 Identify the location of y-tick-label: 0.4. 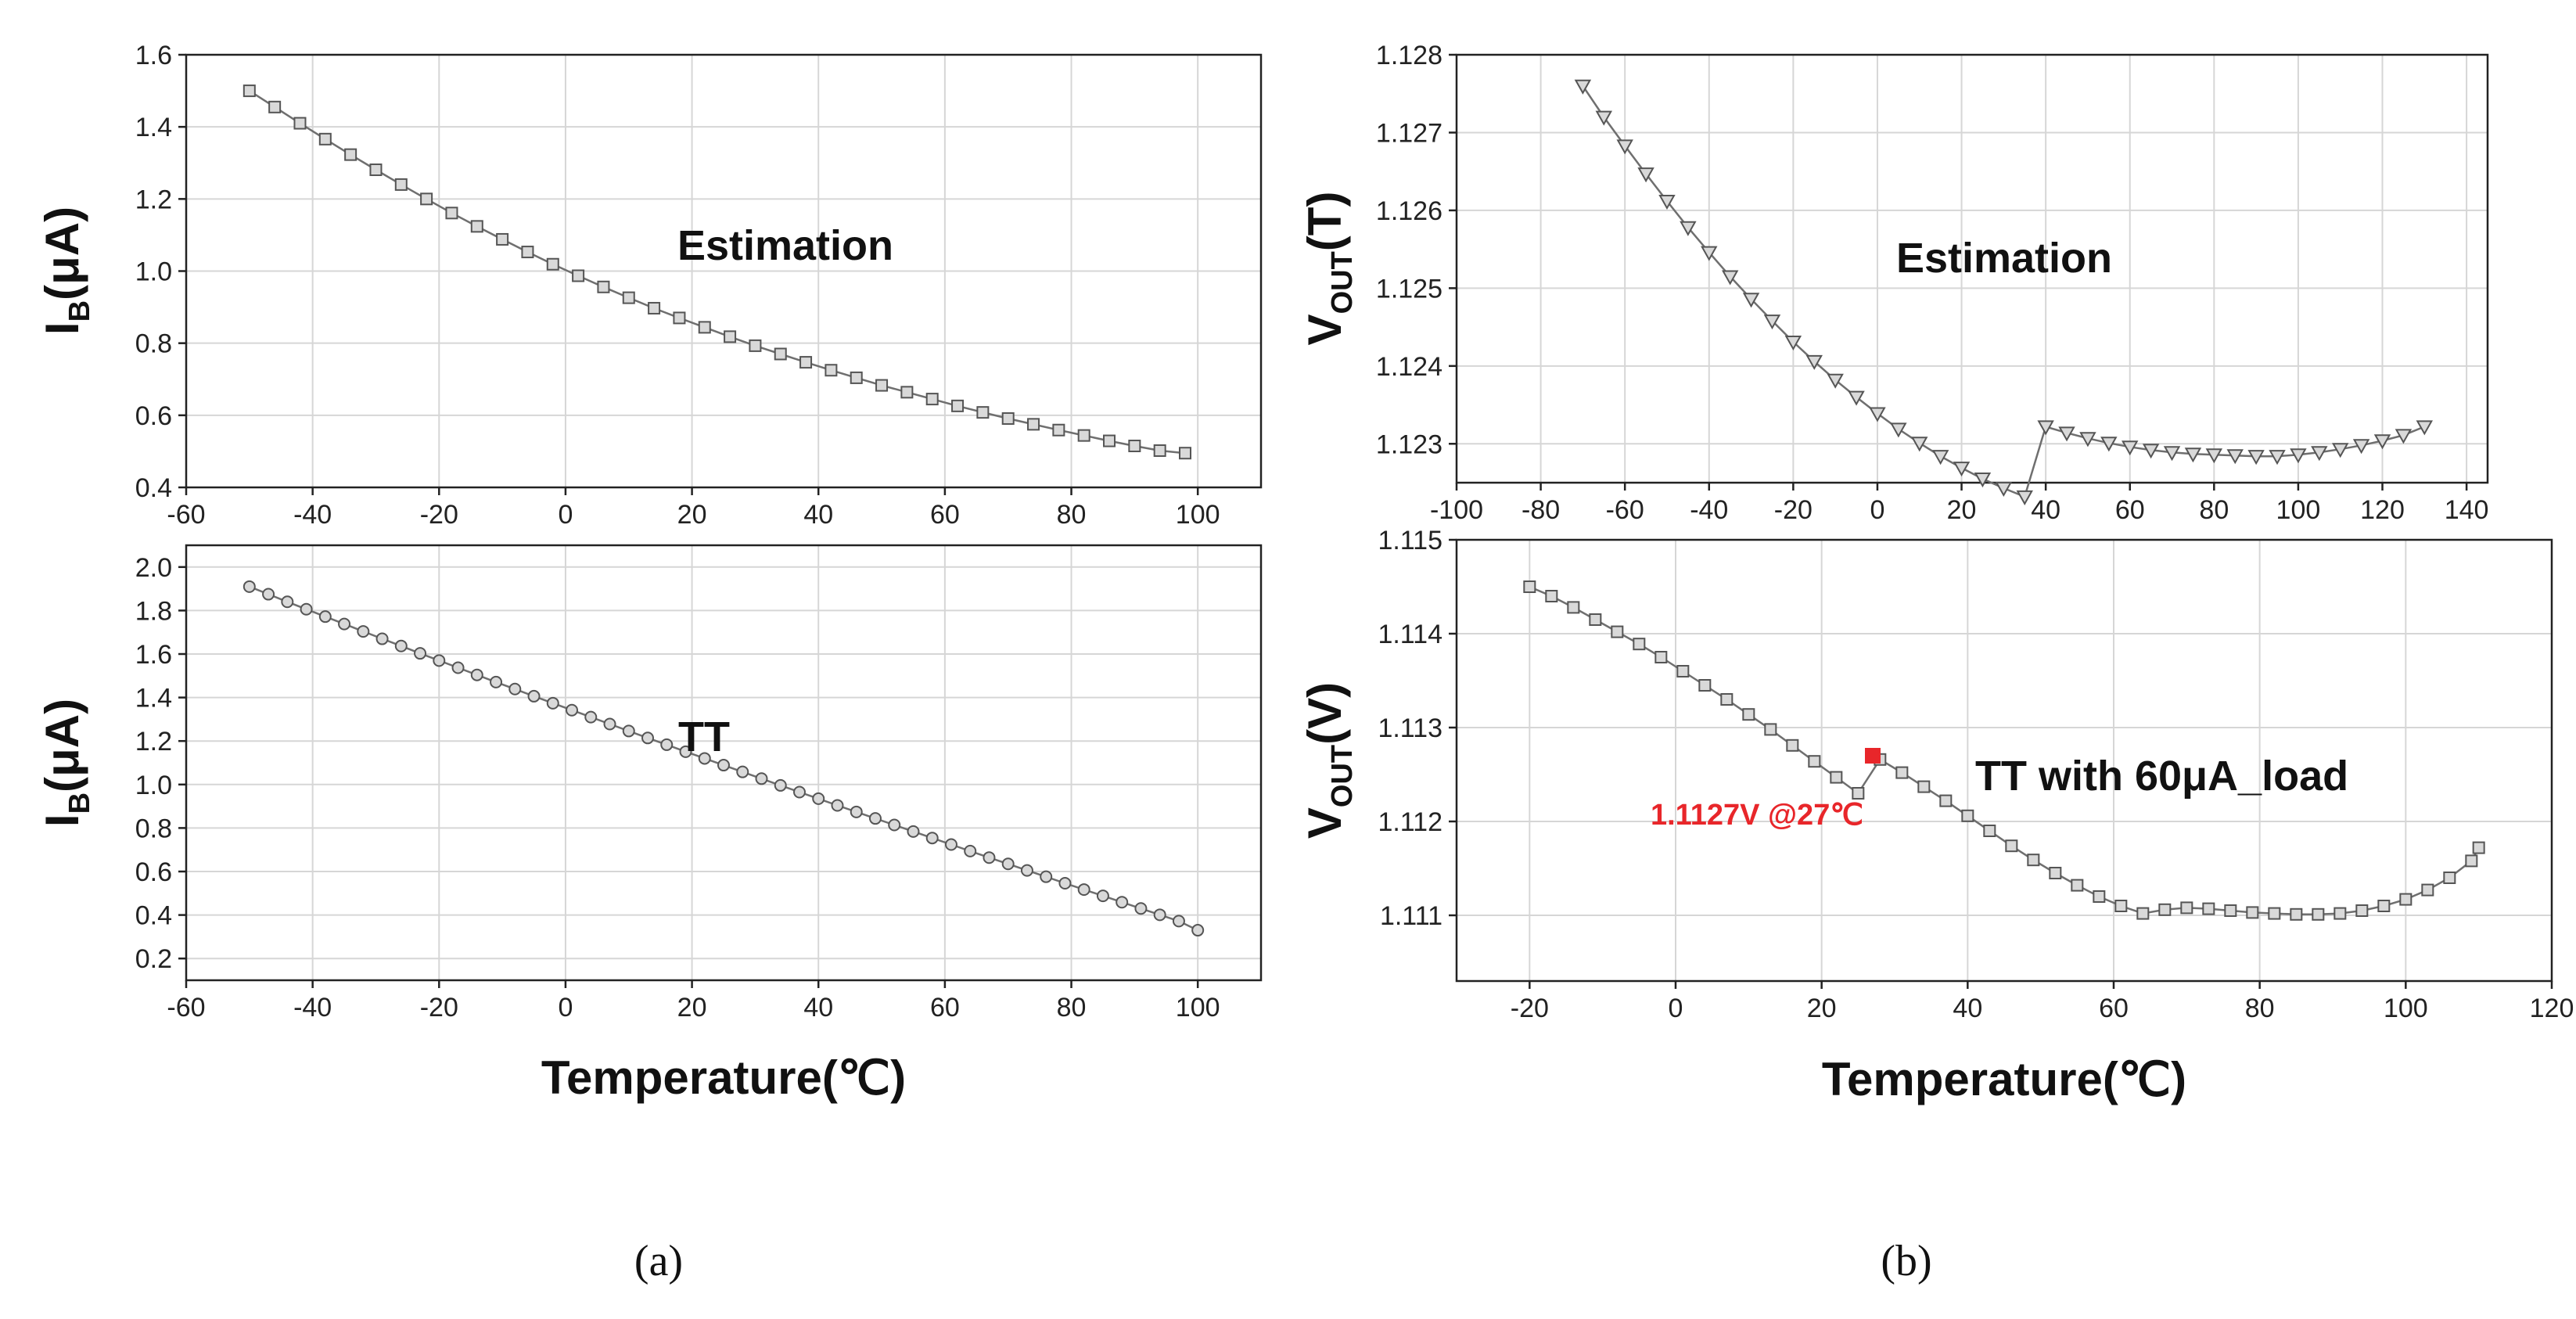
(153, 916).